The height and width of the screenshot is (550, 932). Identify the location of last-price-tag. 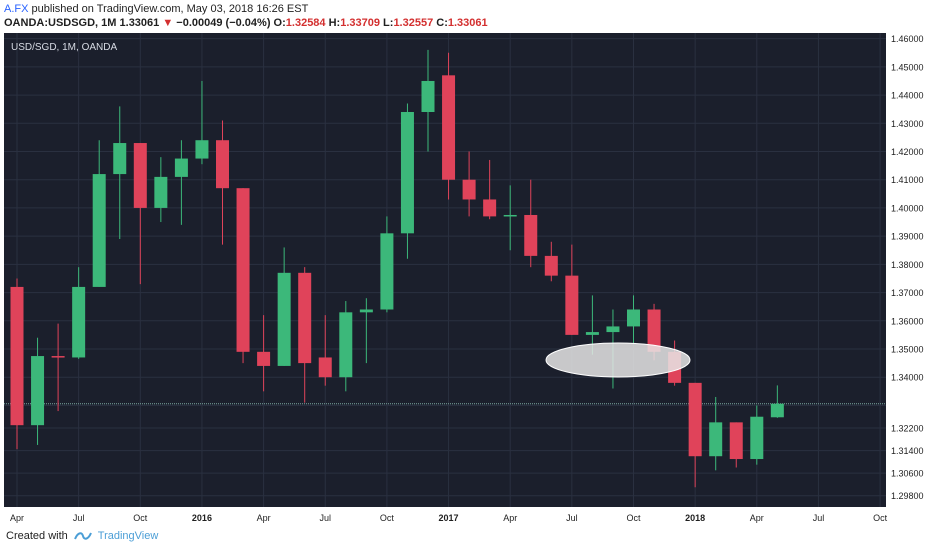
(909, 403).